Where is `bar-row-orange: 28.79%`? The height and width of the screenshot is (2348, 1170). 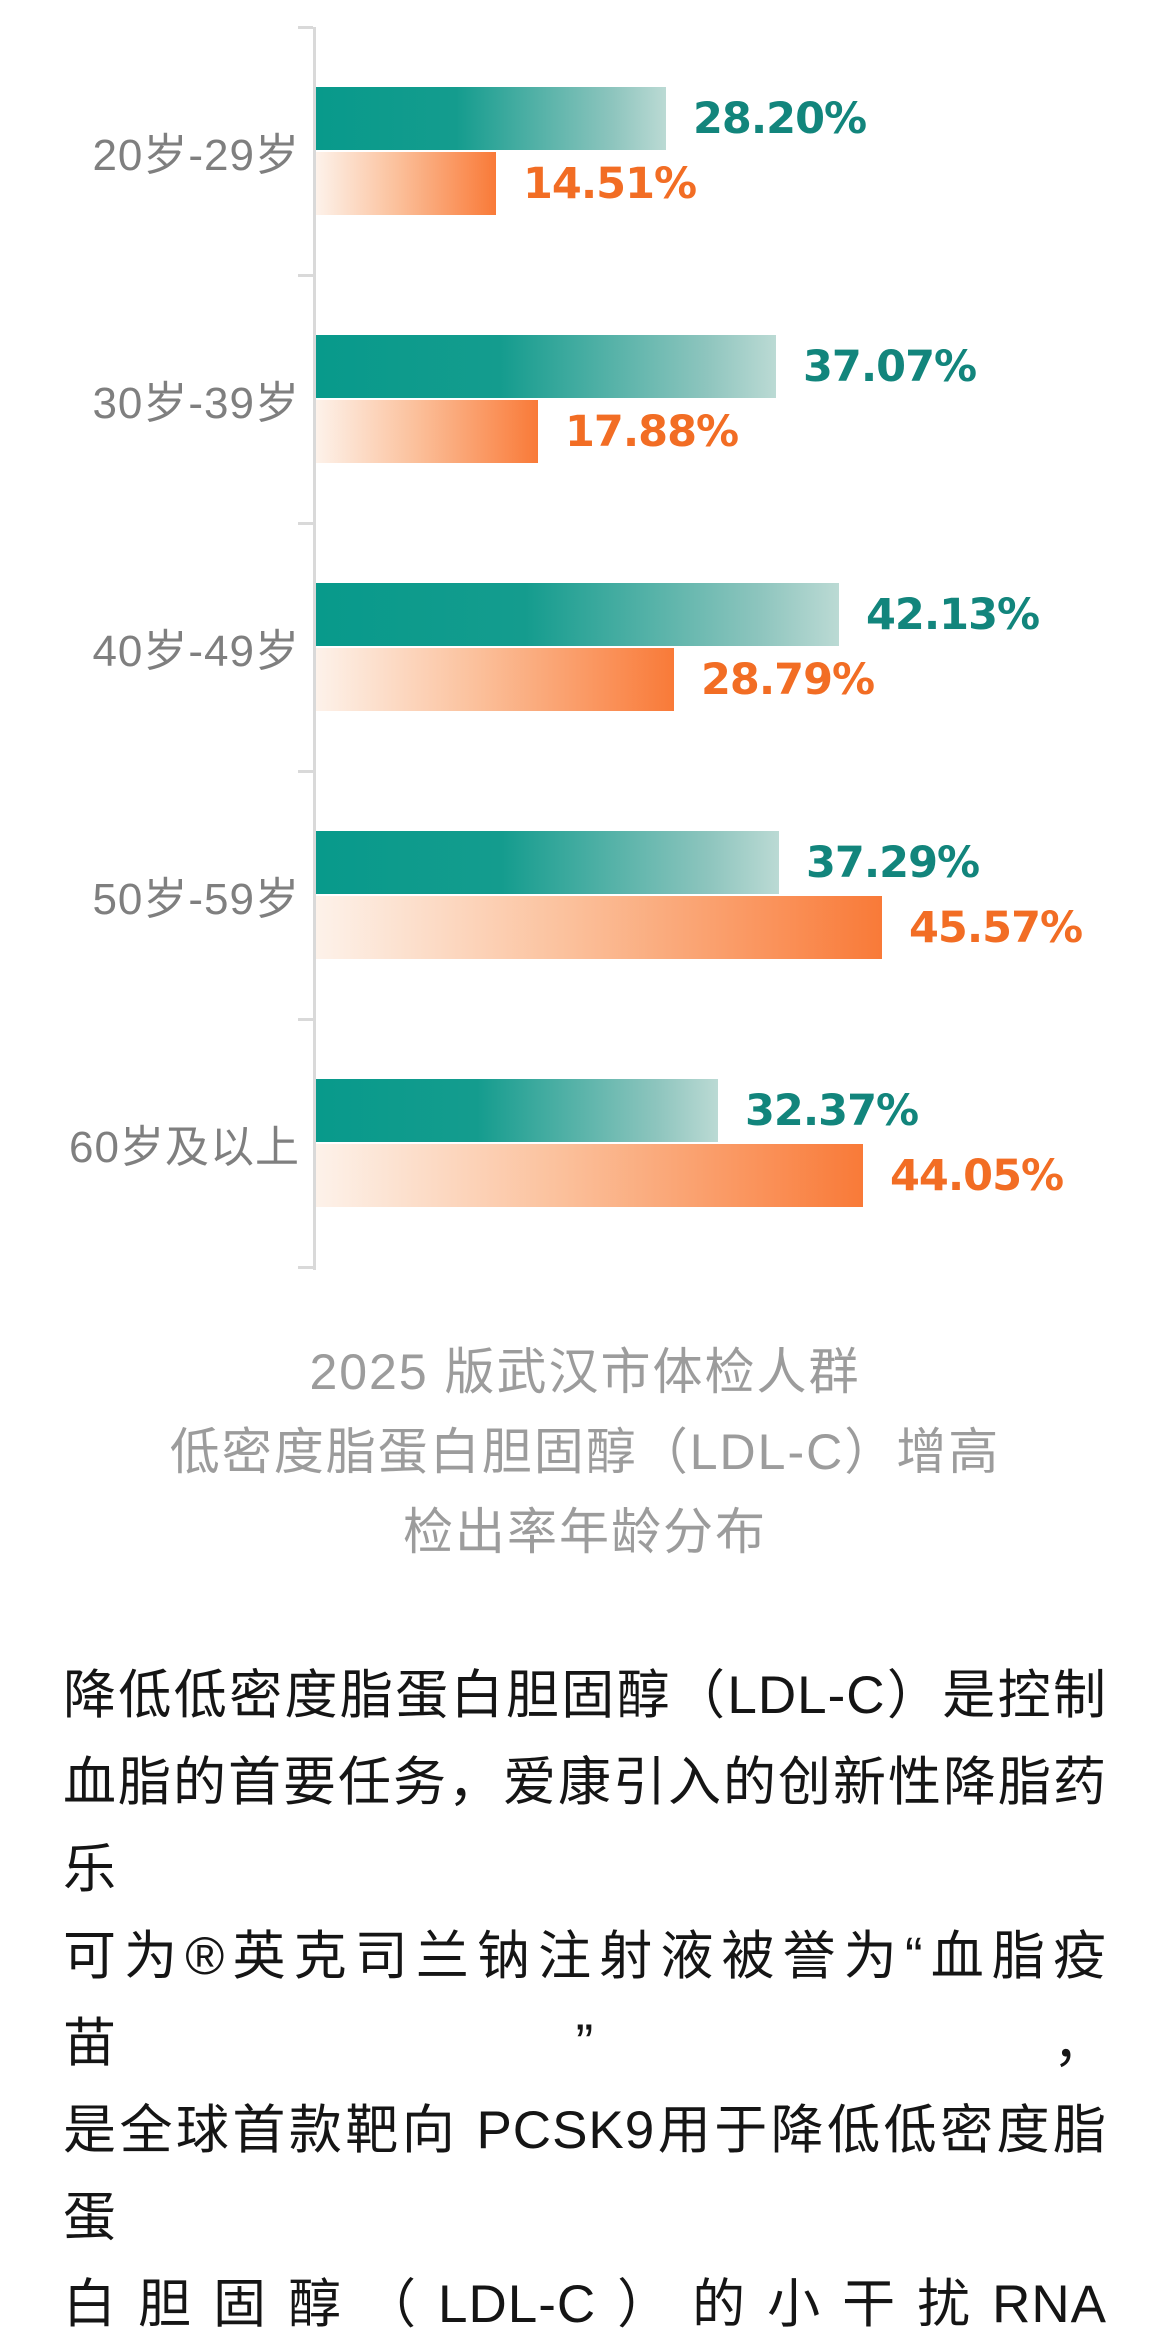
bar-row-orange: 28.79% is located at coordinates (595, 679).